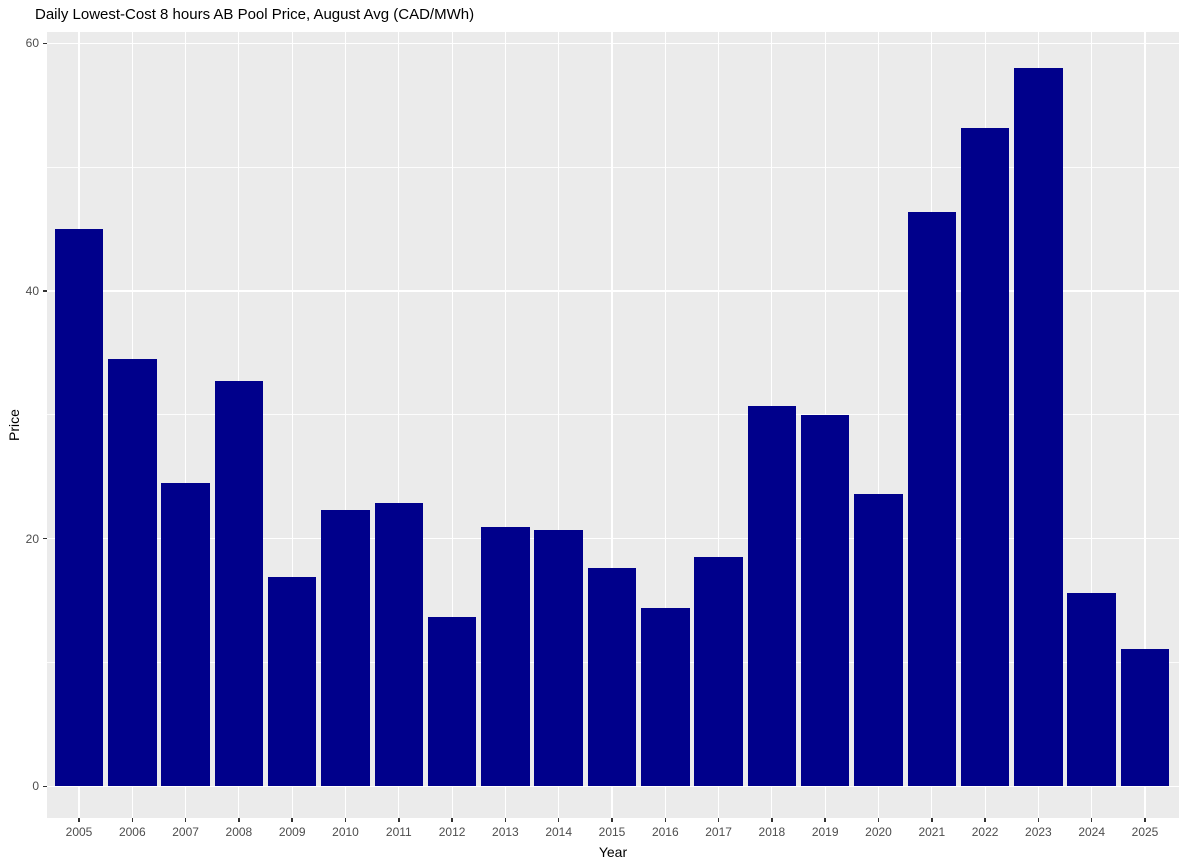  Describe the element at coordinates (1038, 427) in the screenshot. I see `bar-2023` at that location.